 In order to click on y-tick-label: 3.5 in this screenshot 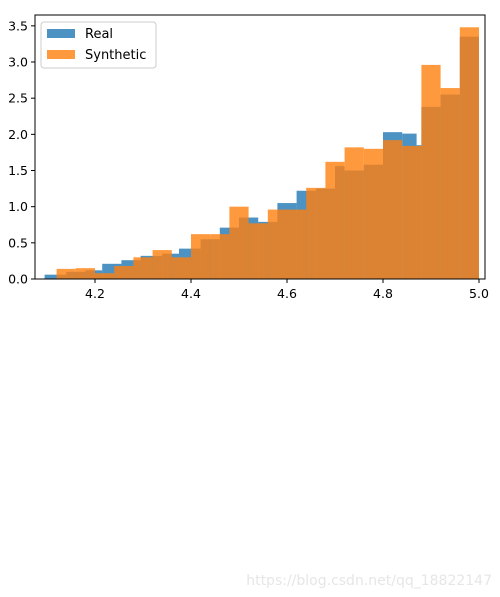, I will do `click(18, 25)`.